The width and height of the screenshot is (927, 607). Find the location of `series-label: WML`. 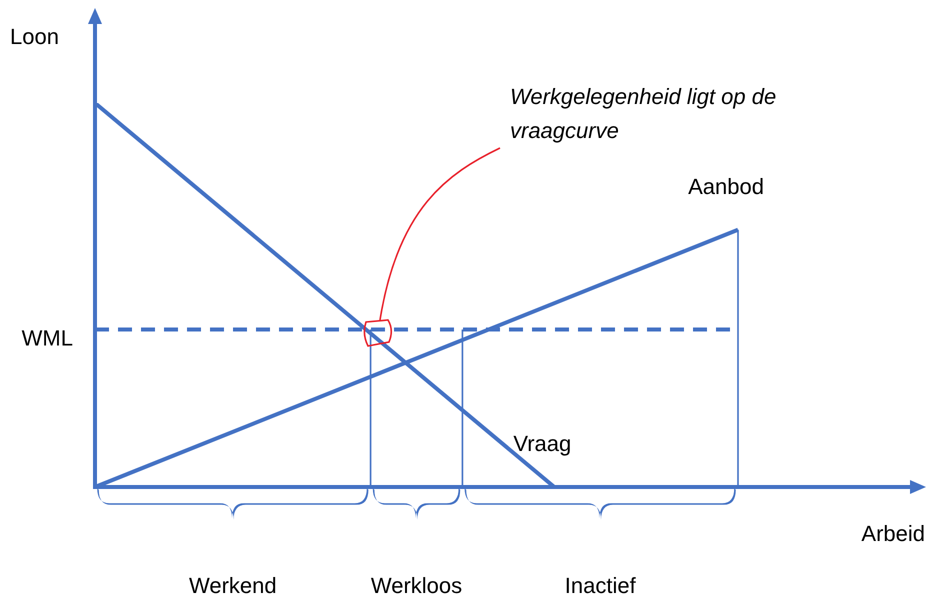

series-label: WML is located at coordinates (47, 338).